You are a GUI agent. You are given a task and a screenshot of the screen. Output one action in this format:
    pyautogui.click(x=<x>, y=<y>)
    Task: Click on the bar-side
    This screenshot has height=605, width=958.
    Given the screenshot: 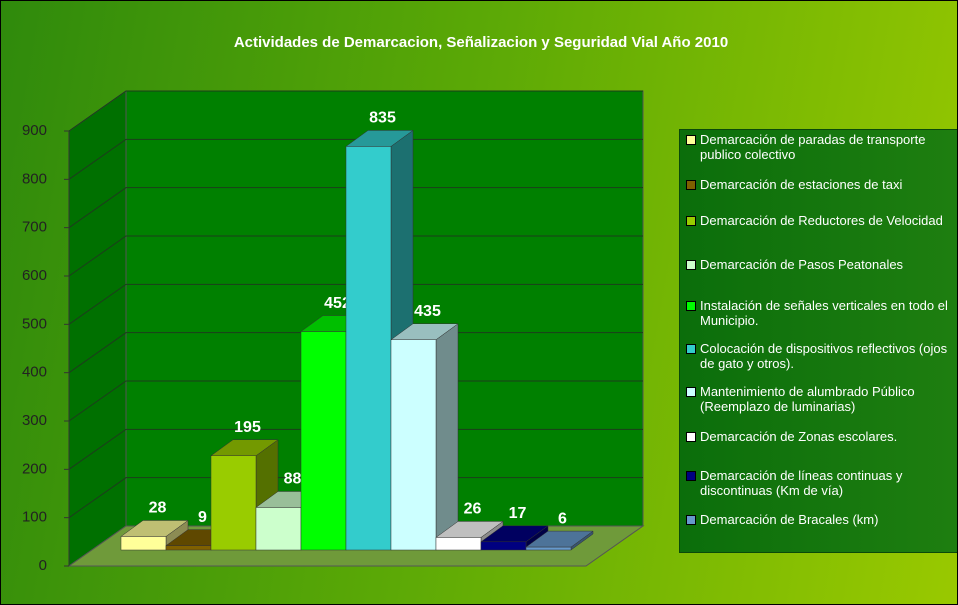 What is the action you would take?
    pyautogui.click(x=447, y=437)
    